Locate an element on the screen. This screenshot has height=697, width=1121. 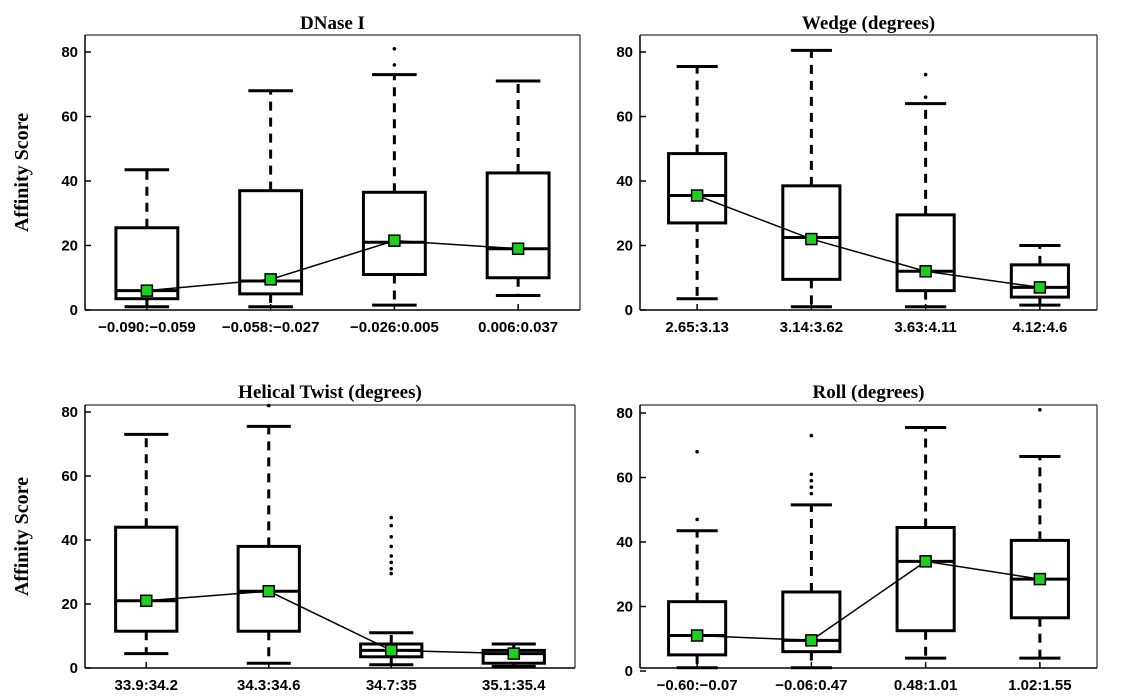
x-tick-label: −0.60:−0.07 is located at coordinates (697, 685).